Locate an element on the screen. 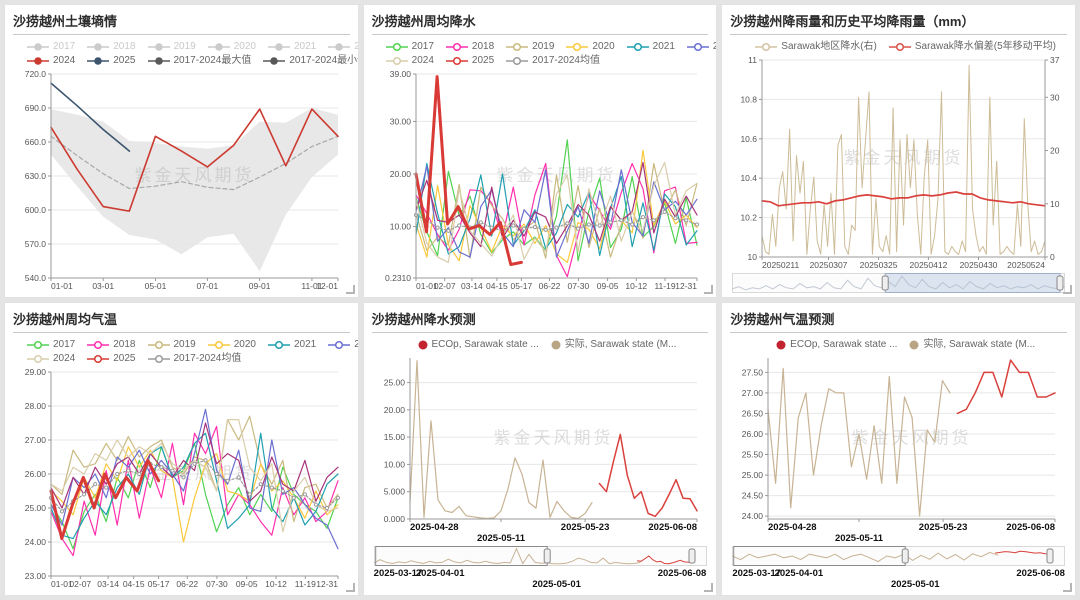 This screenshot has width=1080, height=600. svg-text: 10.8 is located at coordinates (749, 99).